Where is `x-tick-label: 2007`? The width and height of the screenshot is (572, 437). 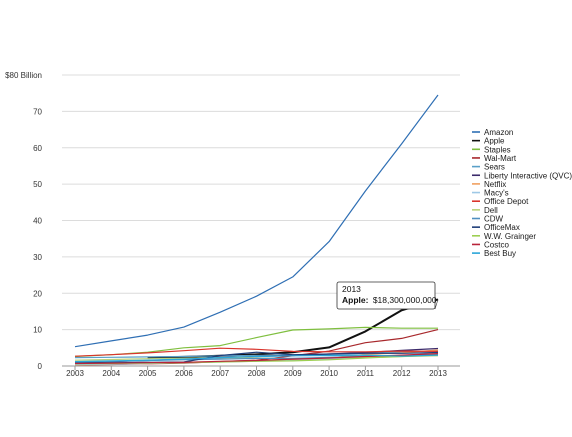 x-tick-label: 2007 is located at coordinates (220, 373).